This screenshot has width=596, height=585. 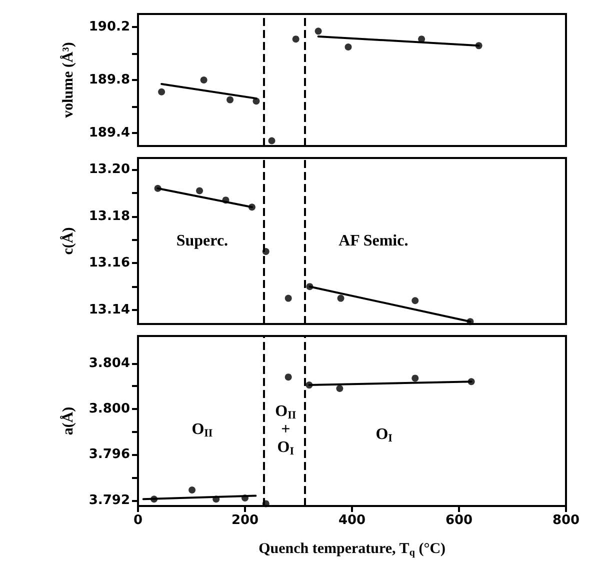 What do you see at coordinates (109, 363) in the screenshot?
I see `y-tick-label: 3.804` at bounding box center [109, 363].